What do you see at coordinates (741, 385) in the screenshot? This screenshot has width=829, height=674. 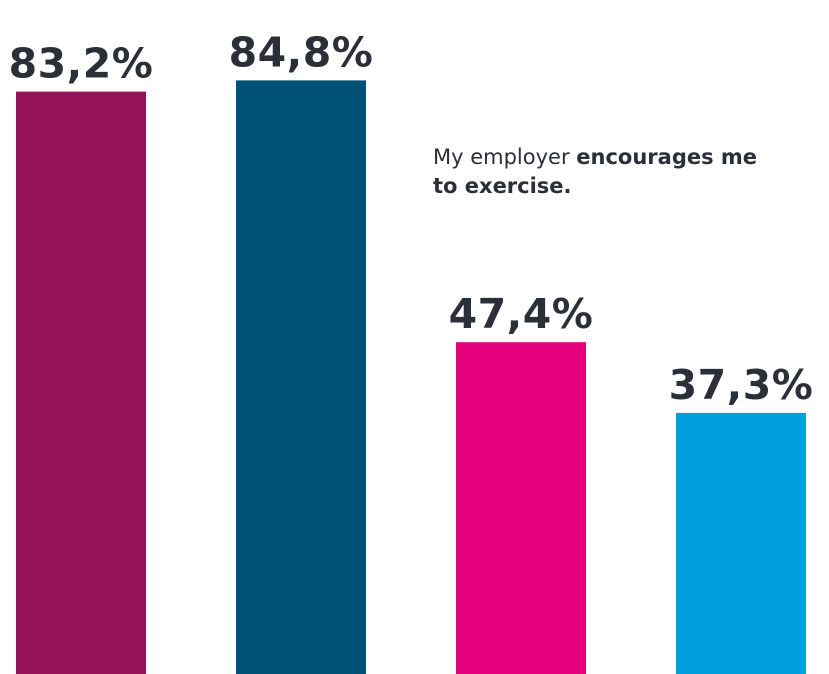 I see `bar-value-label-4: 37,3%` at bounding box center [741, 385].